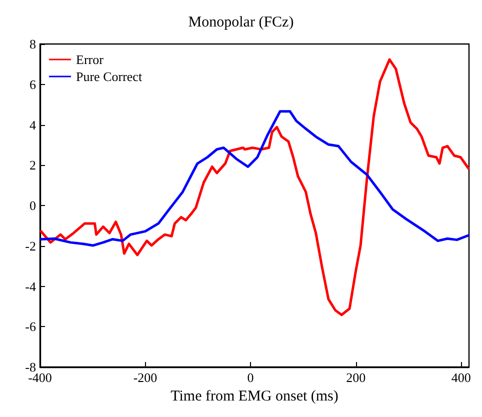 This screenshot has width=482, height=417. I want to click on x-axis-title: Time from EMG onset (ms), so click(254, 396).